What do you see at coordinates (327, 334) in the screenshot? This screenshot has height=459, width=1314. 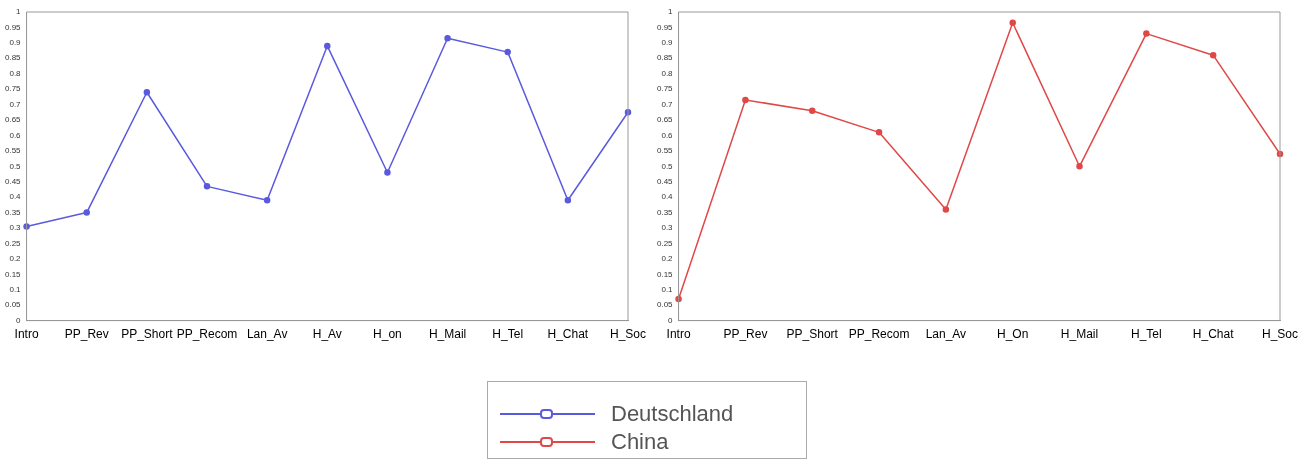 I see `x-tick-label: H_Av` at bounding box center [327, 334].